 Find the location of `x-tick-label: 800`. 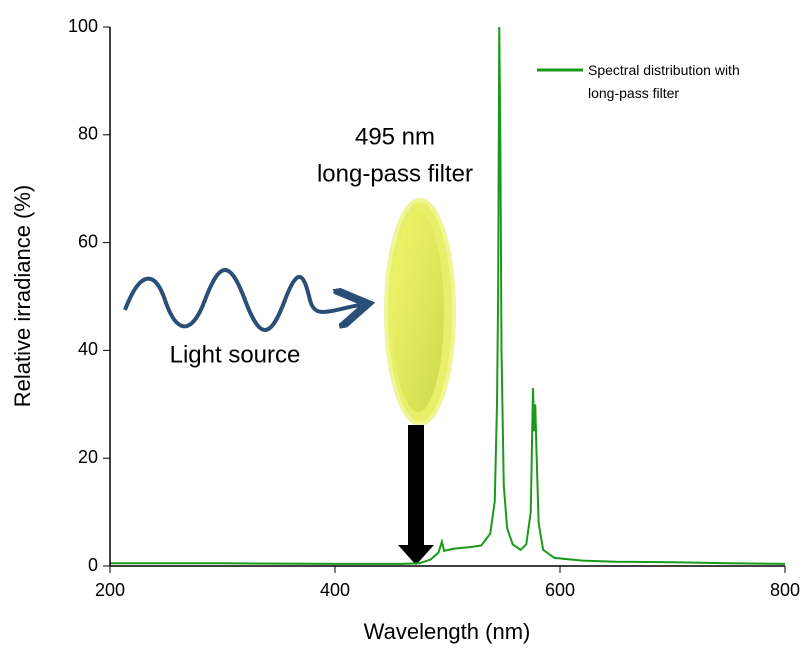

x-tick-label: 800 is located at coordinates (785, 590).